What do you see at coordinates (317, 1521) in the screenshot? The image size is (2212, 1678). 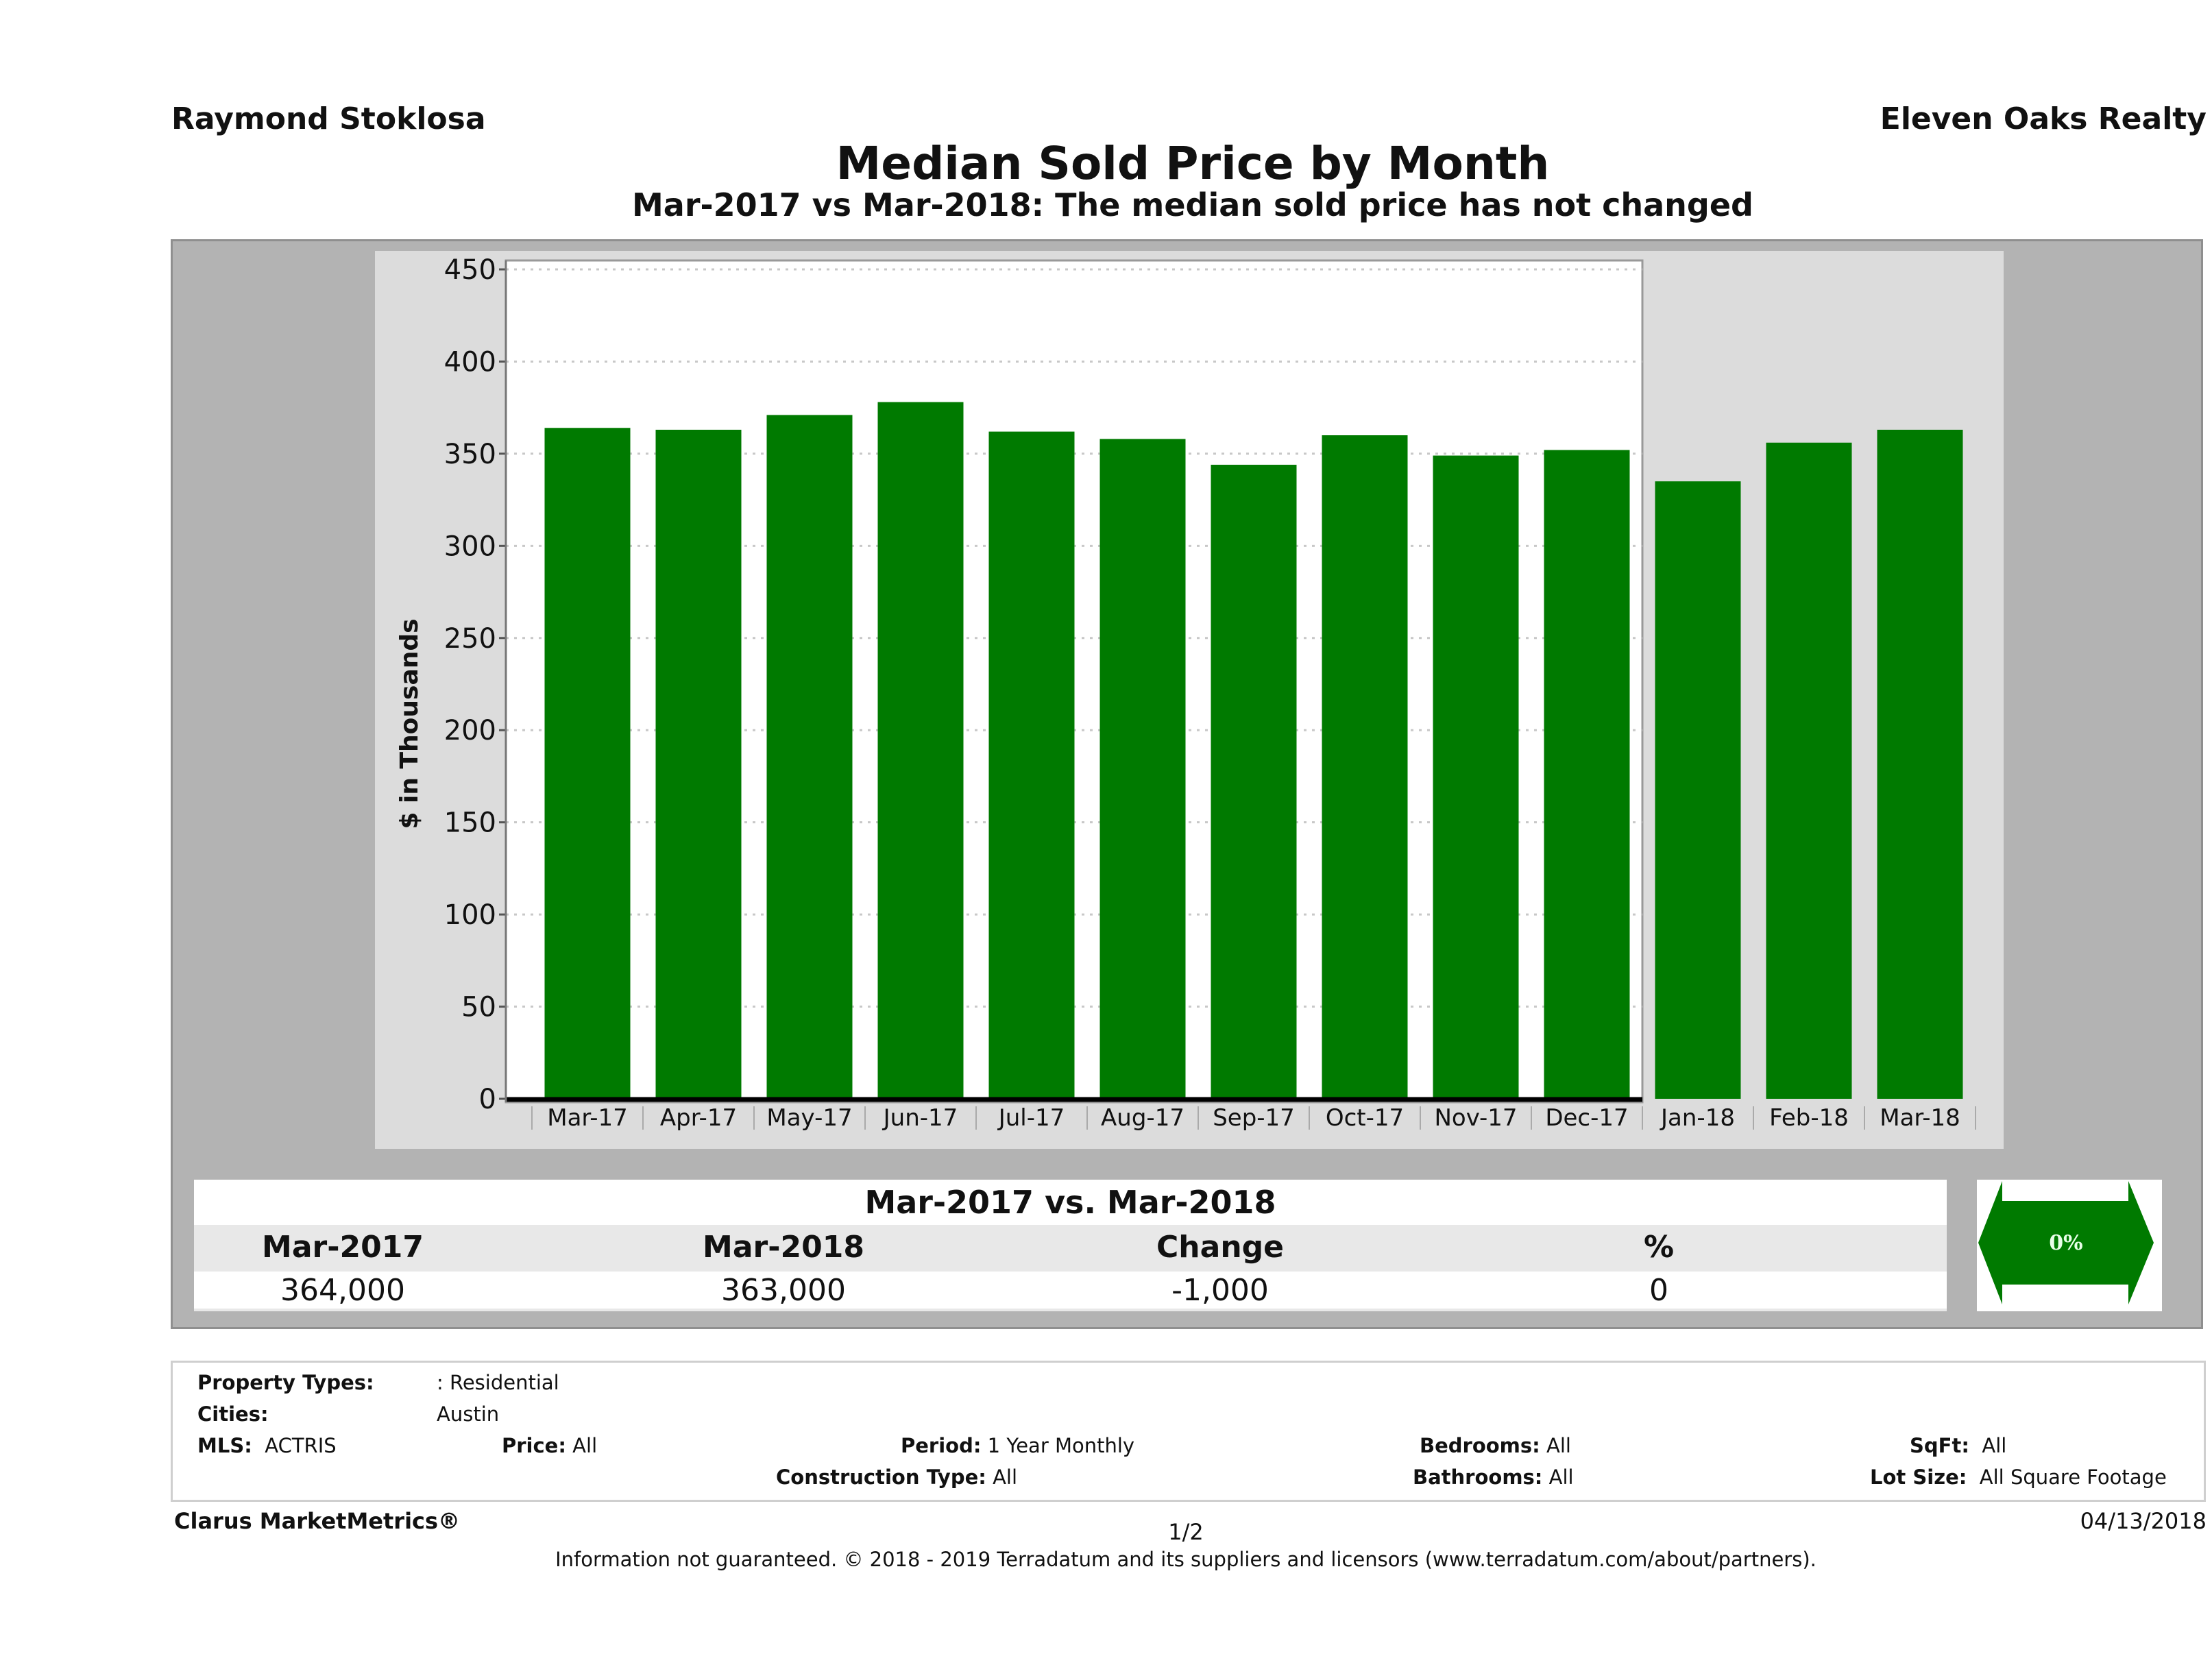 I see `brand-footer: Clarus MarketMetrics®` at bounding box center [317, 1521].